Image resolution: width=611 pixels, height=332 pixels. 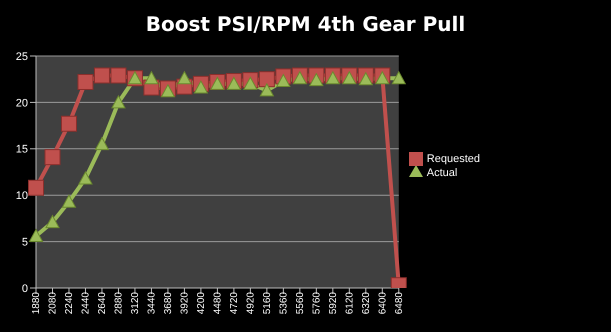 I want to click on x-tick-label: 6120, so click(x=350, y=303).